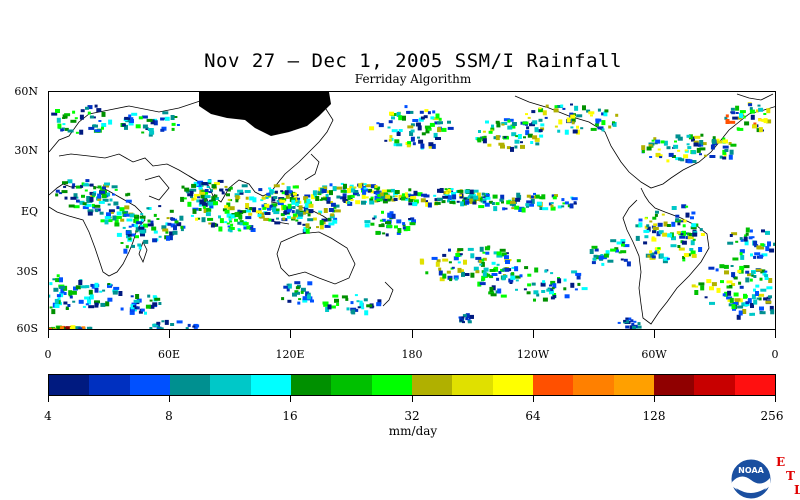 The image size is (800, 500). Describe the element at coordinates (755, 97) in the screenshot. I see `coastline-greenland` at that location.